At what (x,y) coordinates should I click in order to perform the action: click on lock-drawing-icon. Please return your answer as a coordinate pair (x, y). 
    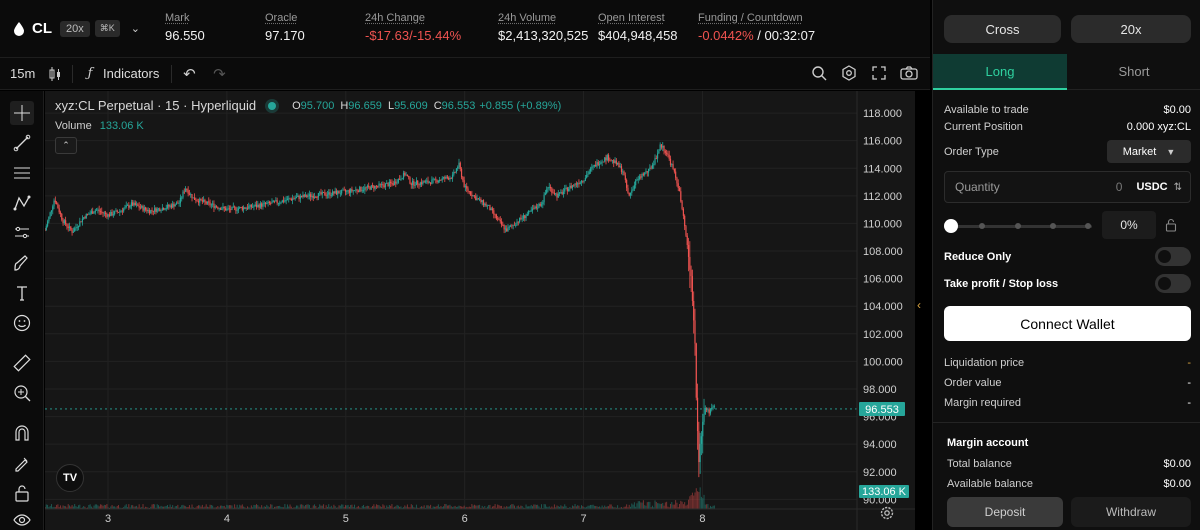
    Looking at the image, I should click on (22, 463).